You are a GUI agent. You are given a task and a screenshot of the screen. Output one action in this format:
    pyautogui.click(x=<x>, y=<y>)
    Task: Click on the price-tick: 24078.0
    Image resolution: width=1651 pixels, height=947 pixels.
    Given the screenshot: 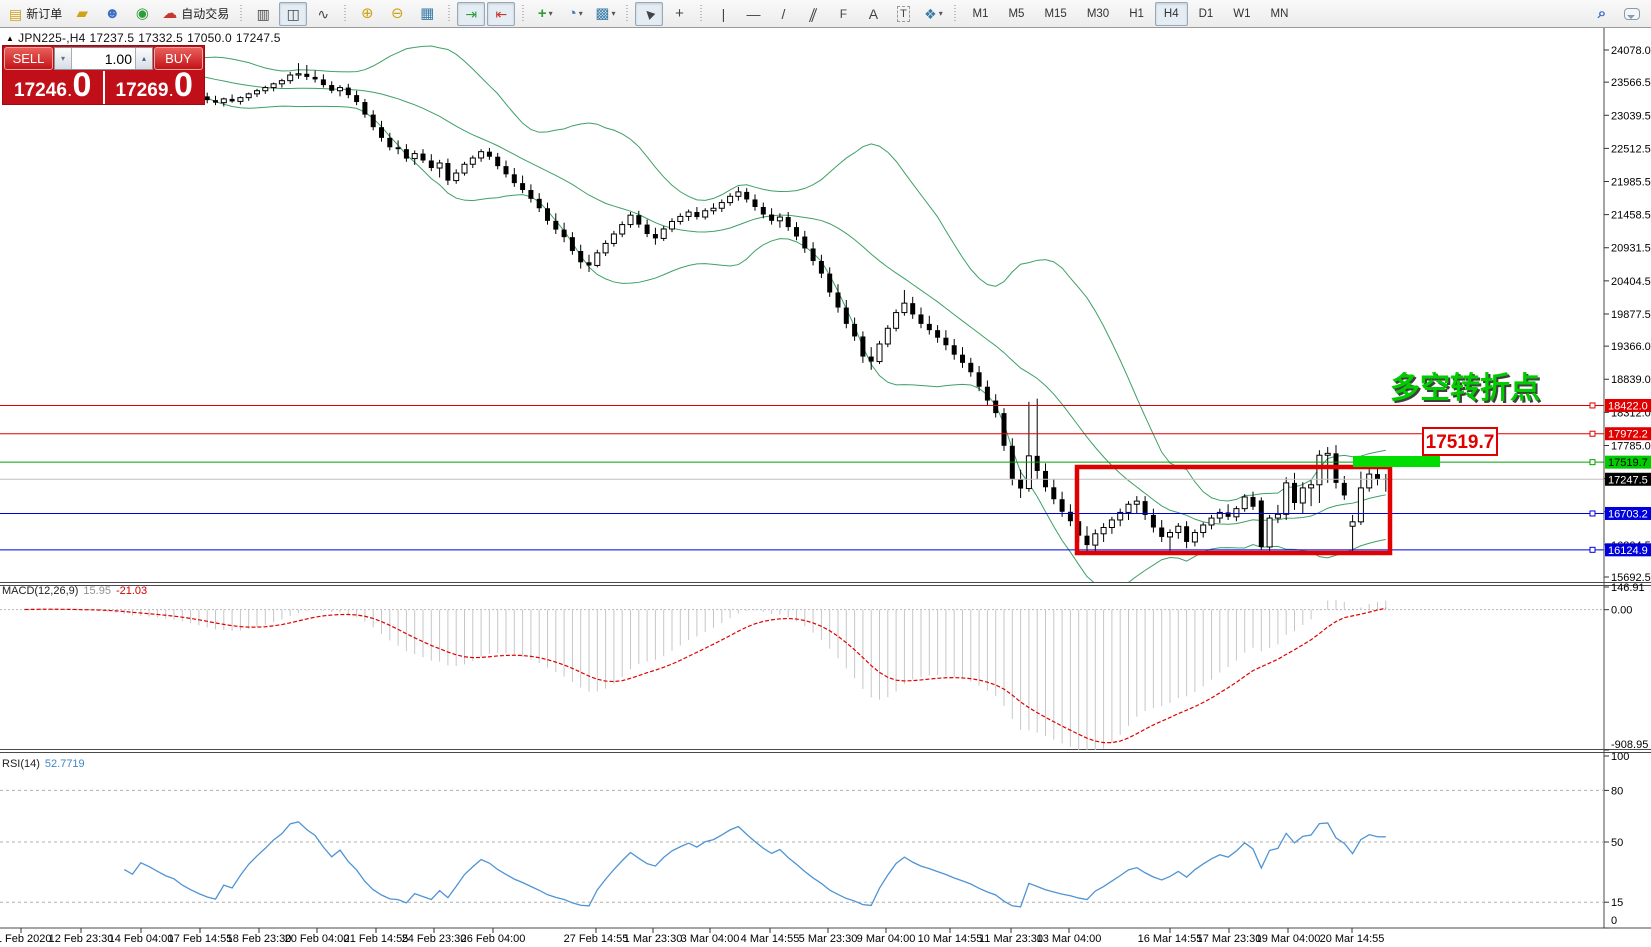 What is the action you would take?
    pyautogui.click(x=1631, y=51)
    